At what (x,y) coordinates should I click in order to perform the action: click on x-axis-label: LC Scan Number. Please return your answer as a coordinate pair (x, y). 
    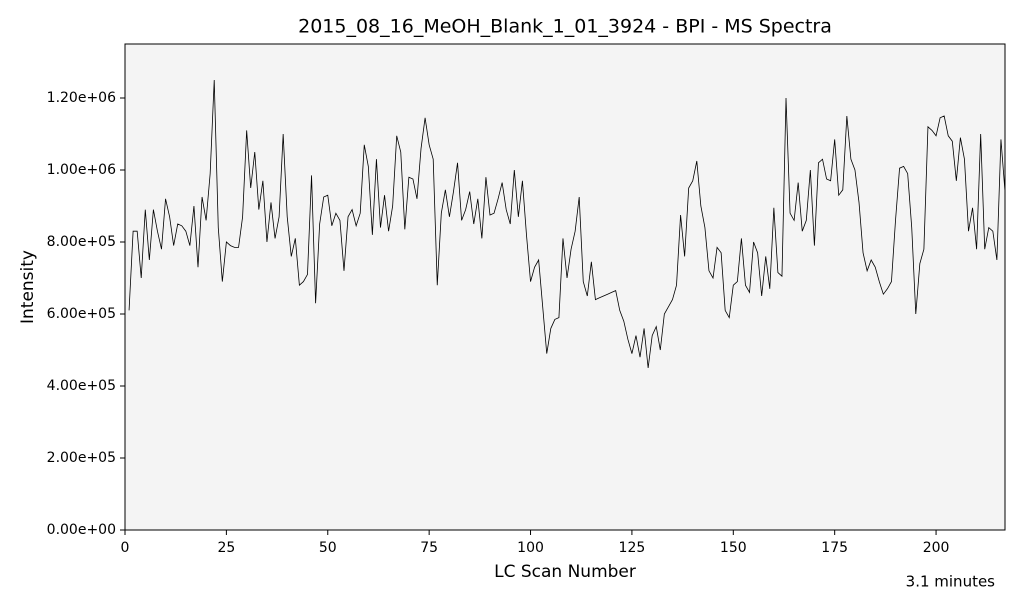
    Looking at the image, I should click on (565, 572).